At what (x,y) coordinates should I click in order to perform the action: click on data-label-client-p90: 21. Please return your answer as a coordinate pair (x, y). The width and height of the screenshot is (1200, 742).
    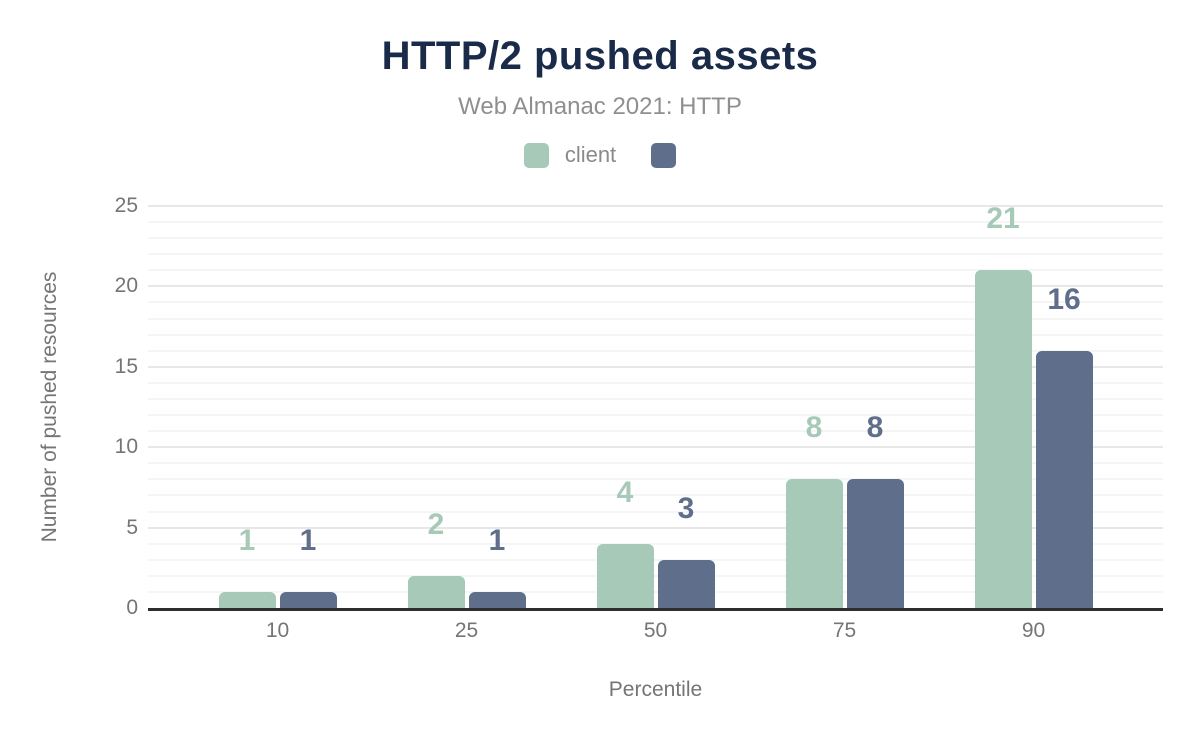
    Looking at the image, I should click on (1003, 219).